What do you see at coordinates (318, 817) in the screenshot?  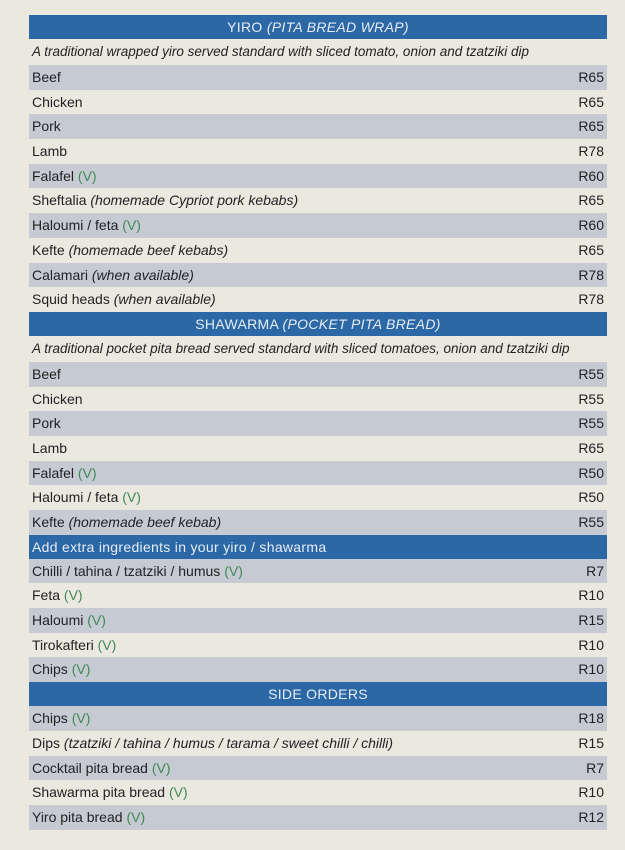 I see `menu-item: Yiro pita bread (V) R12` at bounding box center [318, 817].